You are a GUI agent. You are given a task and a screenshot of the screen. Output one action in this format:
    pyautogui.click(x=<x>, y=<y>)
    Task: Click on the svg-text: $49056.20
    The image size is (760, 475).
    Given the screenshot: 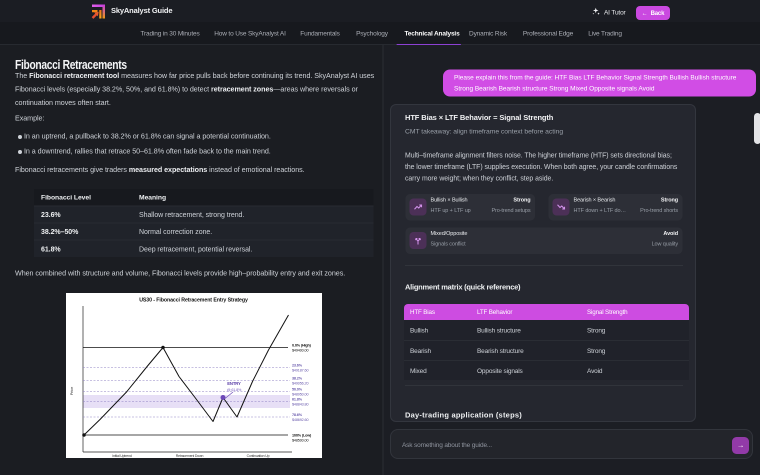 What is the action you would take?
    pyautogui.click(x=300, y=384)
    